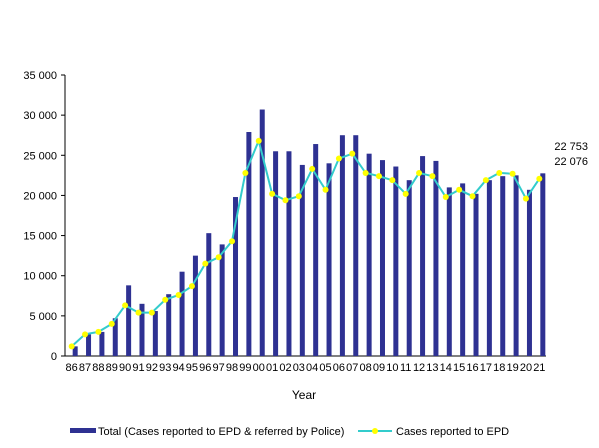 The width and height of the screenshot is (599, 448). I want to click on data-label-epd-2021: 22 076, so click(571, 162).